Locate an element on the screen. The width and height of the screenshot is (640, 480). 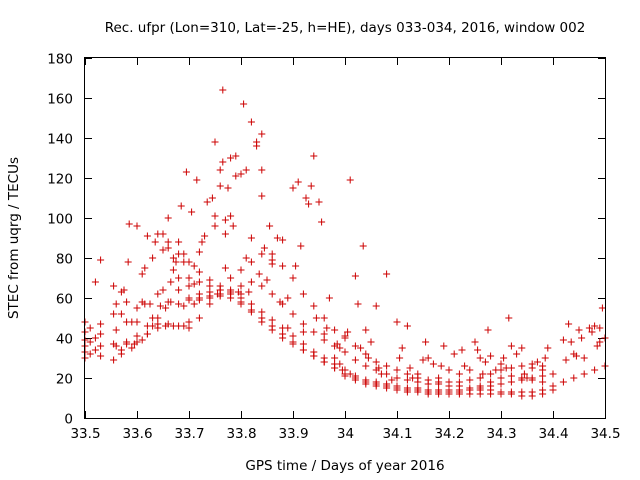
y-tick-label: 160 is located at coordinates (60, 100).